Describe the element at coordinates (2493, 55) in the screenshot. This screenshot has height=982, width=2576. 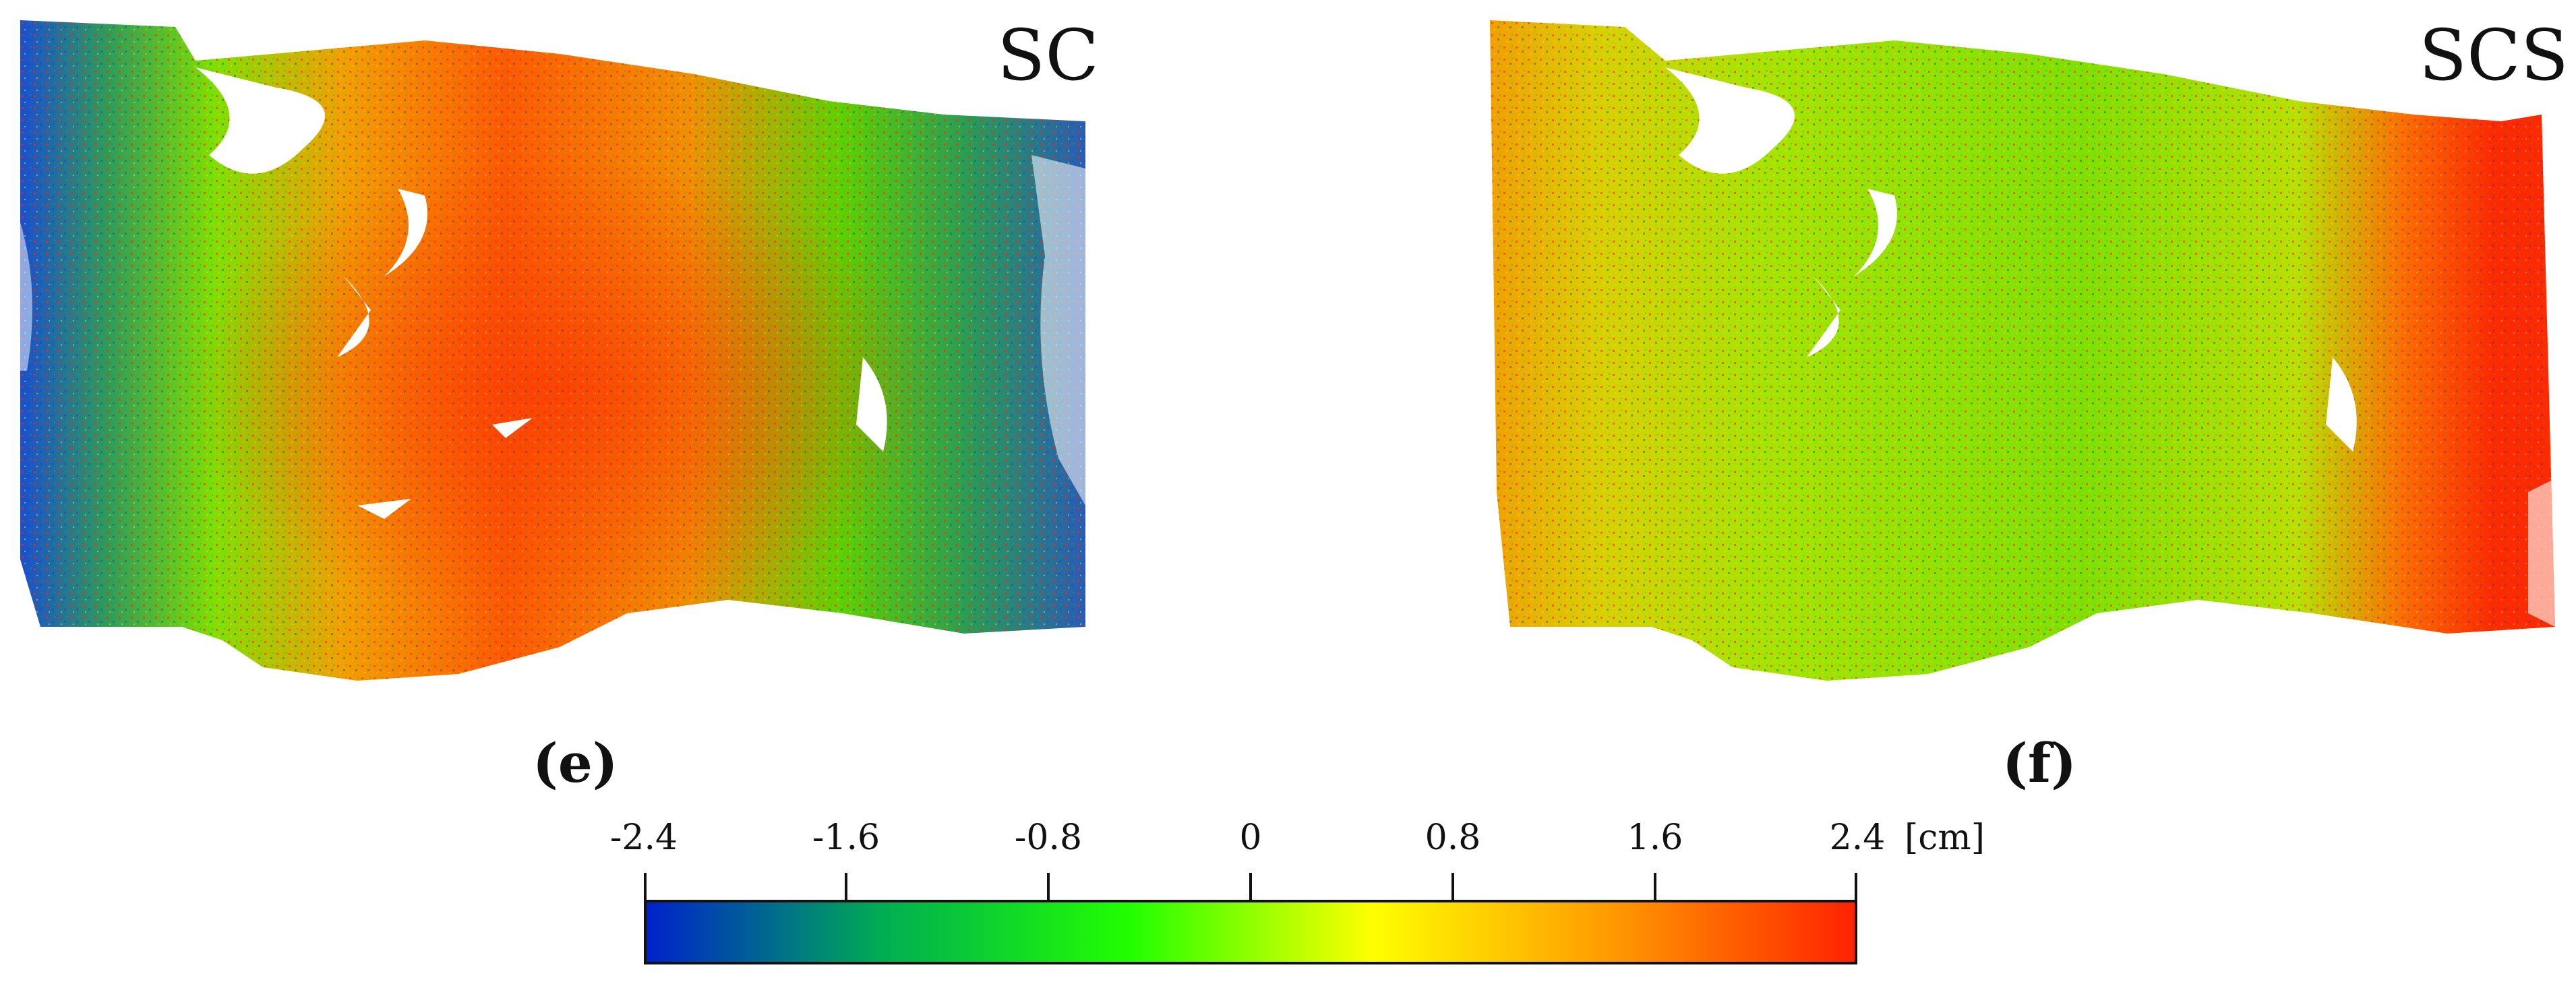
I see `panel-title-scs: SCS` at that location.